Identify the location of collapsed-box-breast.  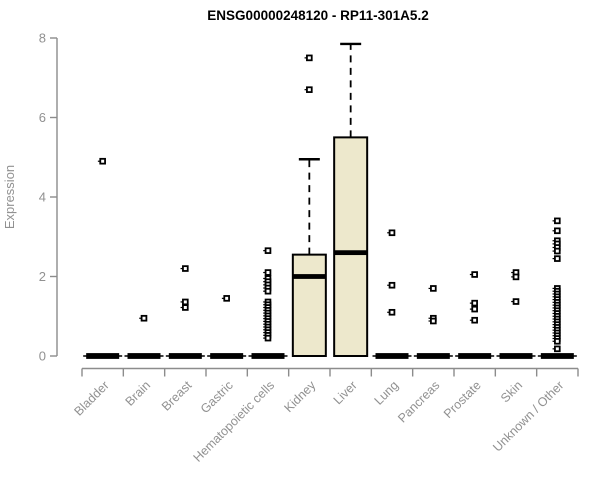
(185, 356).